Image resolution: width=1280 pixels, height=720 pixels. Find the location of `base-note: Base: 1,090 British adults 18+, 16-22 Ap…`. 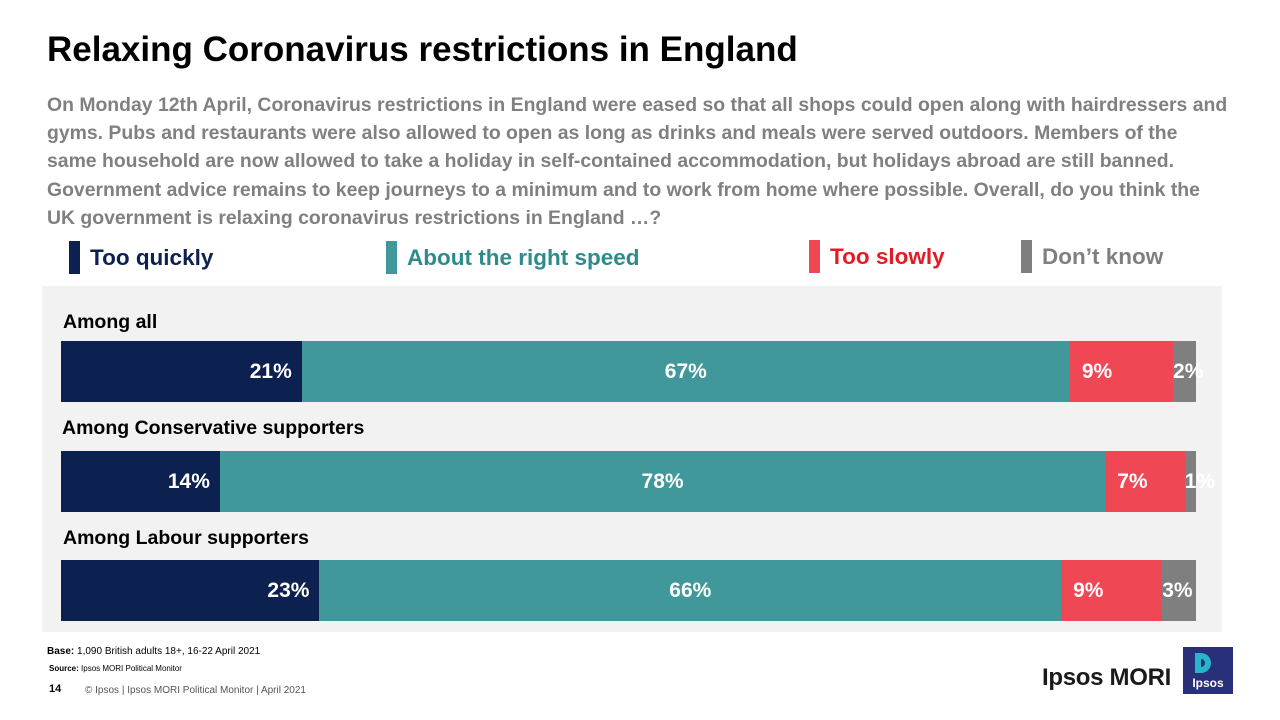

base-note: Base: 1,090 British adults 18+, 16-22 Ap… is located at coordinates (153, 651).